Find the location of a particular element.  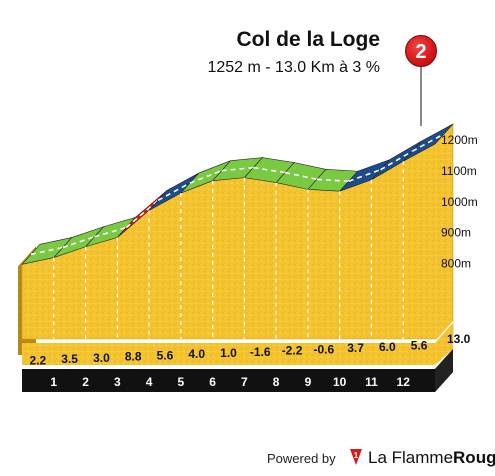

terrain-front-strip is located at coordinates (237, 344).